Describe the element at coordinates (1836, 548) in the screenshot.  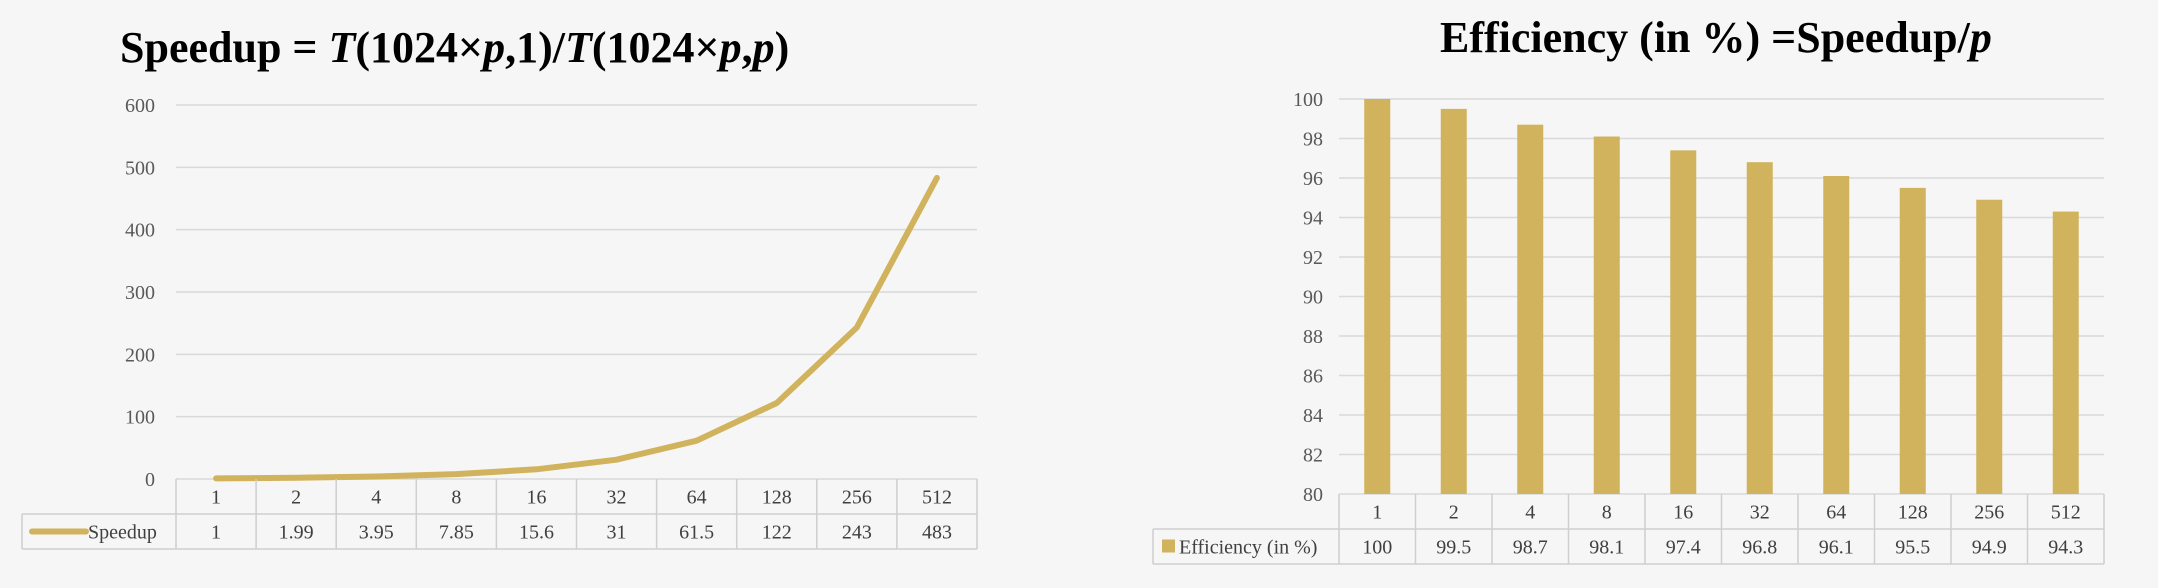
I see `table-value-cell: 96.1` at that location.